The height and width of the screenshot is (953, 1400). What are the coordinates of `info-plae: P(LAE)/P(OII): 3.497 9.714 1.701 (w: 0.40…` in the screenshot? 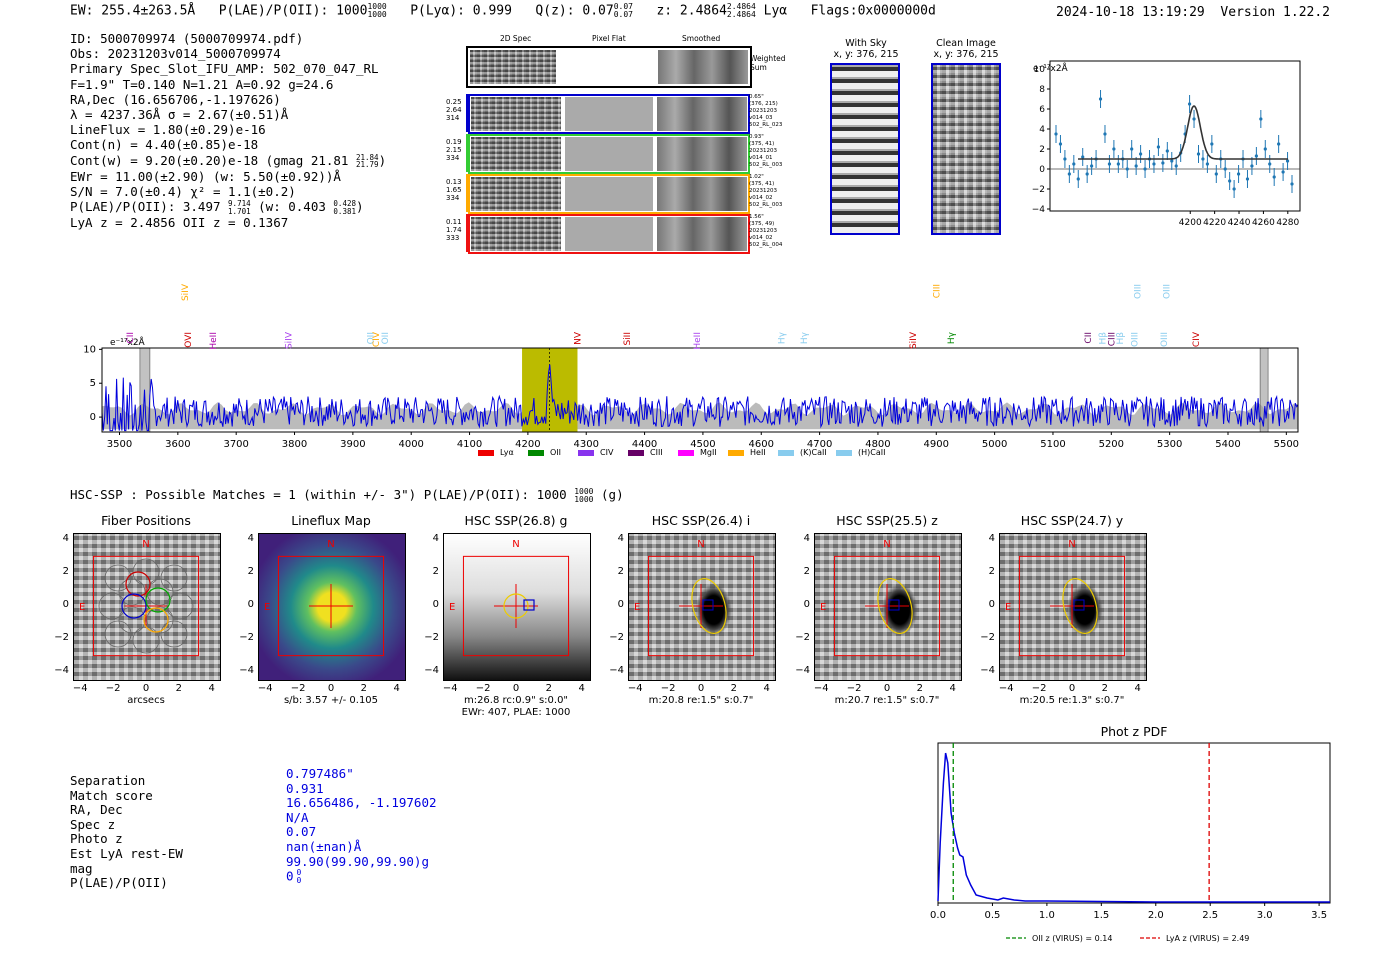 It's located at (217, 207).